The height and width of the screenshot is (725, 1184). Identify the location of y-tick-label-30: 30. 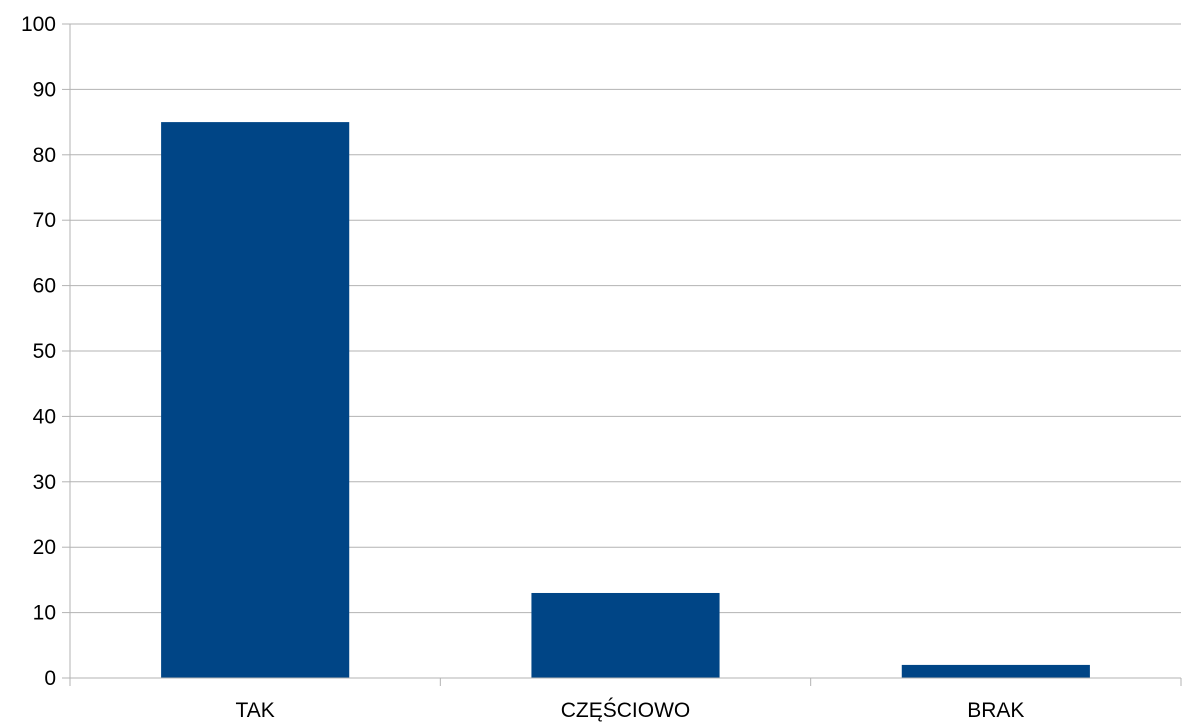
(44, 482).